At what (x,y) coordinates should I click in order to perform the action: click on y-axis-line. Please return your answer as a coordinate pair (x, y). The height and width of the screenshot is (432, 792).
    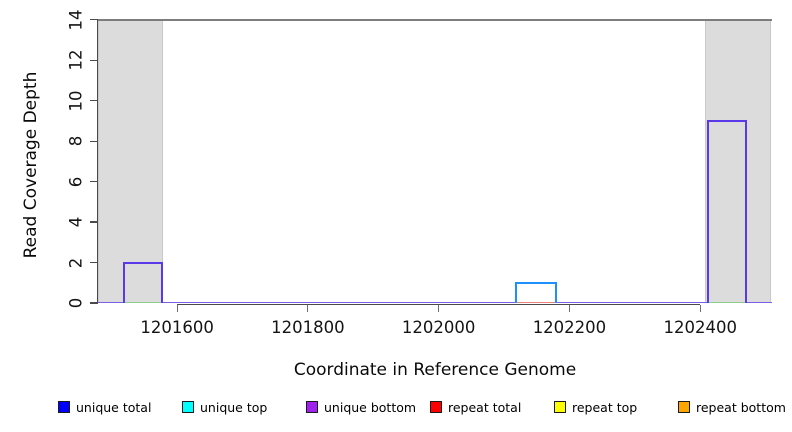
    Looking at the image, I should click on (97, 162).